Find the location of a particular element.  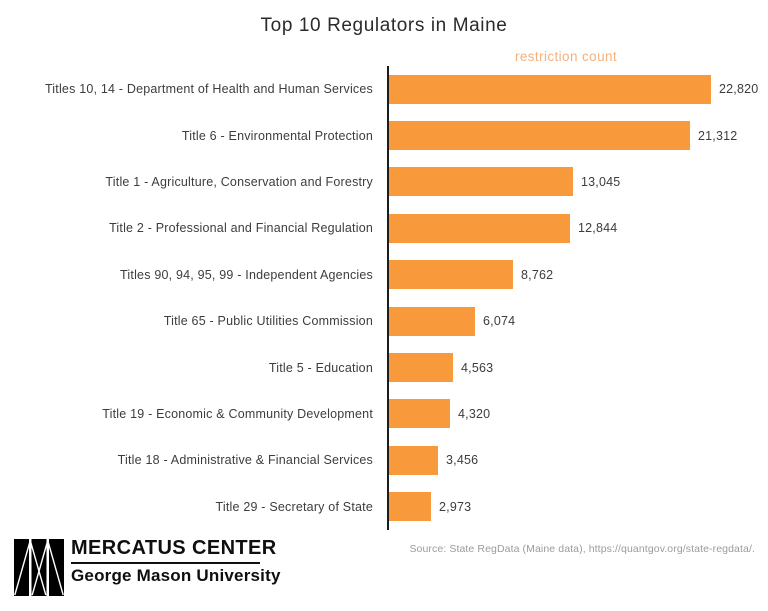

bar-value-label: 13,045 is located at coordinates (601, 181).